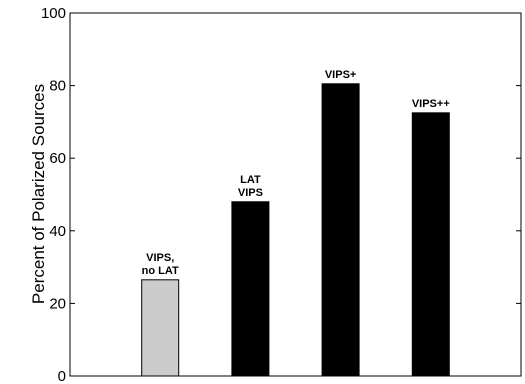  I want to click on bar-label-2: LAT, so click(250, 180).